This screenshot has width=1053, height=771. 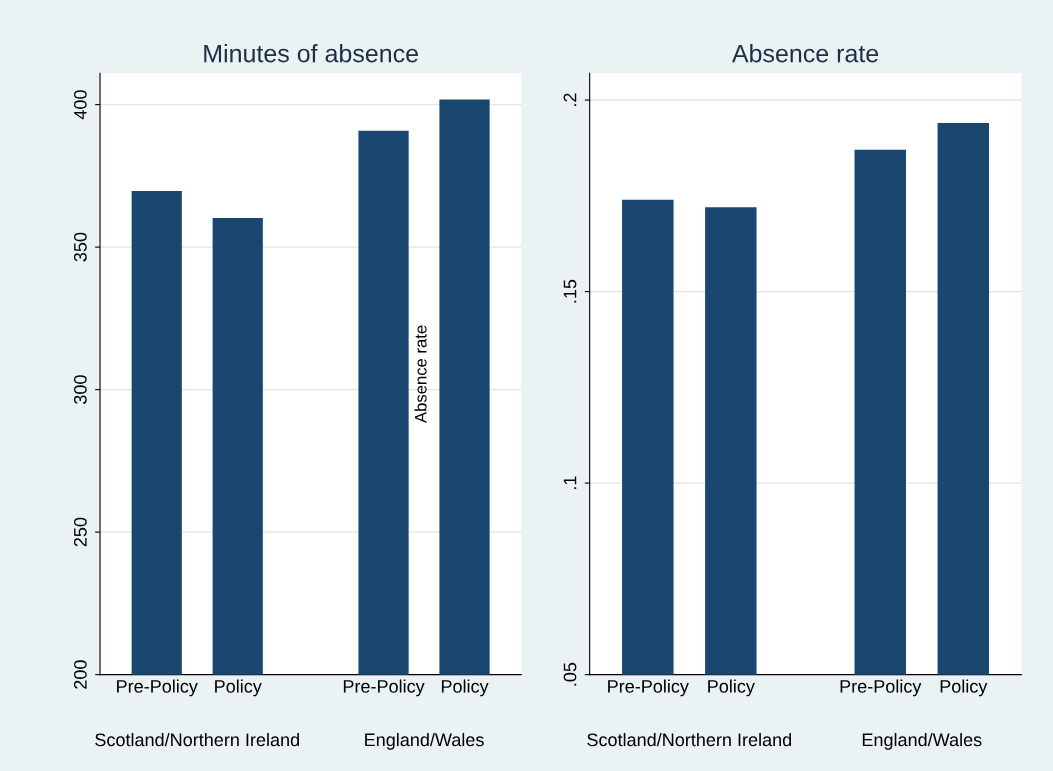 What do you see at coordinates (80, 389) in the screenshot?
I see `y-tick-label: 300` at bounding box center [80, 389].